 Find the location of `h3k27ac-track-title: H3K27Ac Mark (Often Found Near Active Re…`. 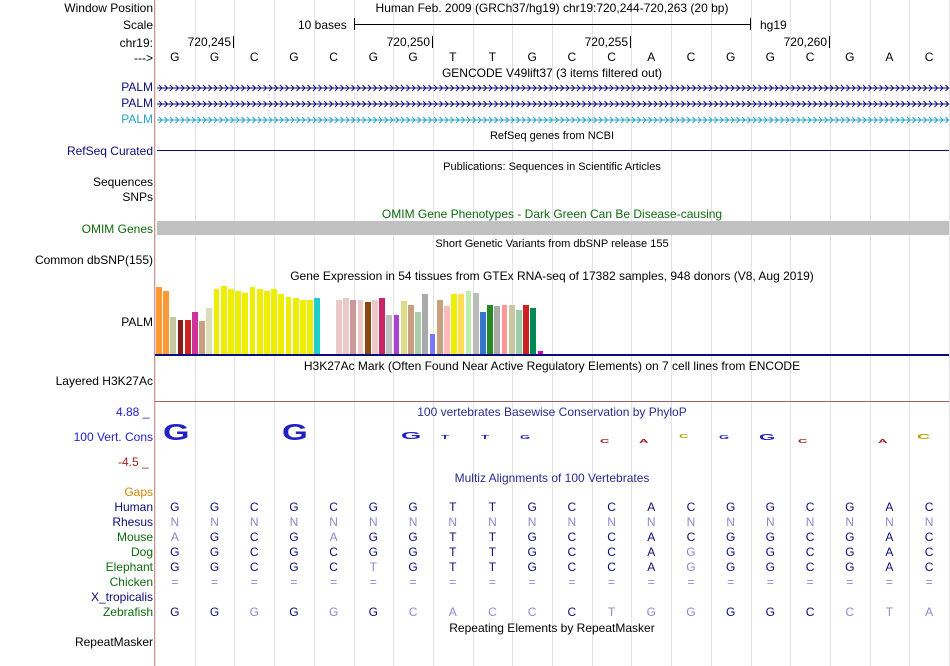

h3k27ac-track-title: H3K27Ac Mark (Often Found Near Active Re… is located at coordinates (552, 366).